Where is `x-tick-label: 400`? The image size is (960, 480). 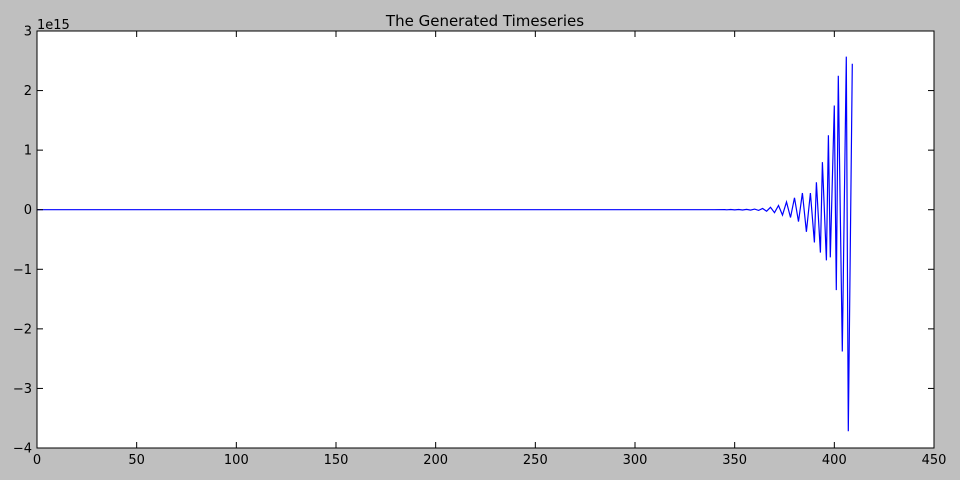
x-tick-label: 400 is located at coordinates (834, 460).